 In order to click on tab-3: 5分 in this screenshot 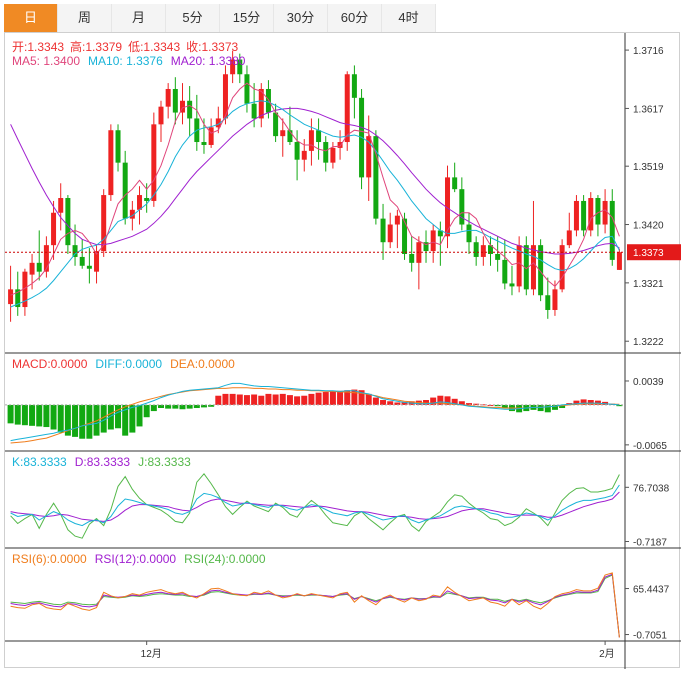, I will do `click(193, 18)`.